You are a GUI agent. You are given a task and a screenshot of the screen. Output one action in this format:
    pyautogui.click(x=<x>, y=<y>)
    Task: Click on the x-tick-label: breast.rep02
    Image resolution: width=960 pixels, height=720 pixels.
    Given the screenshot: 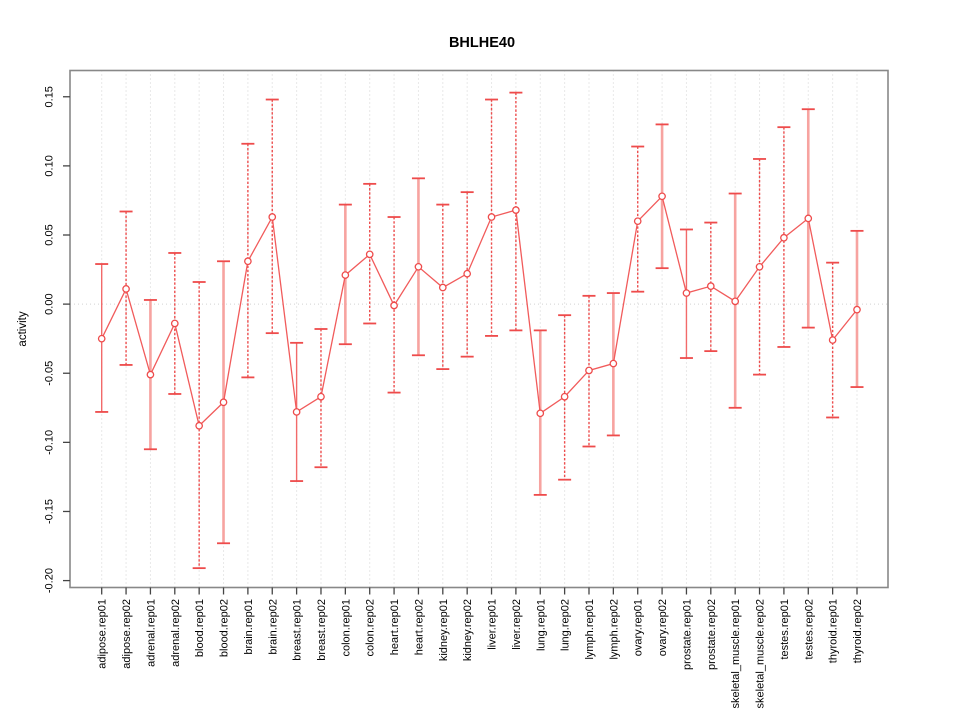 What is the action you would take?
    pyautogui.click(x=322, y=630)
    